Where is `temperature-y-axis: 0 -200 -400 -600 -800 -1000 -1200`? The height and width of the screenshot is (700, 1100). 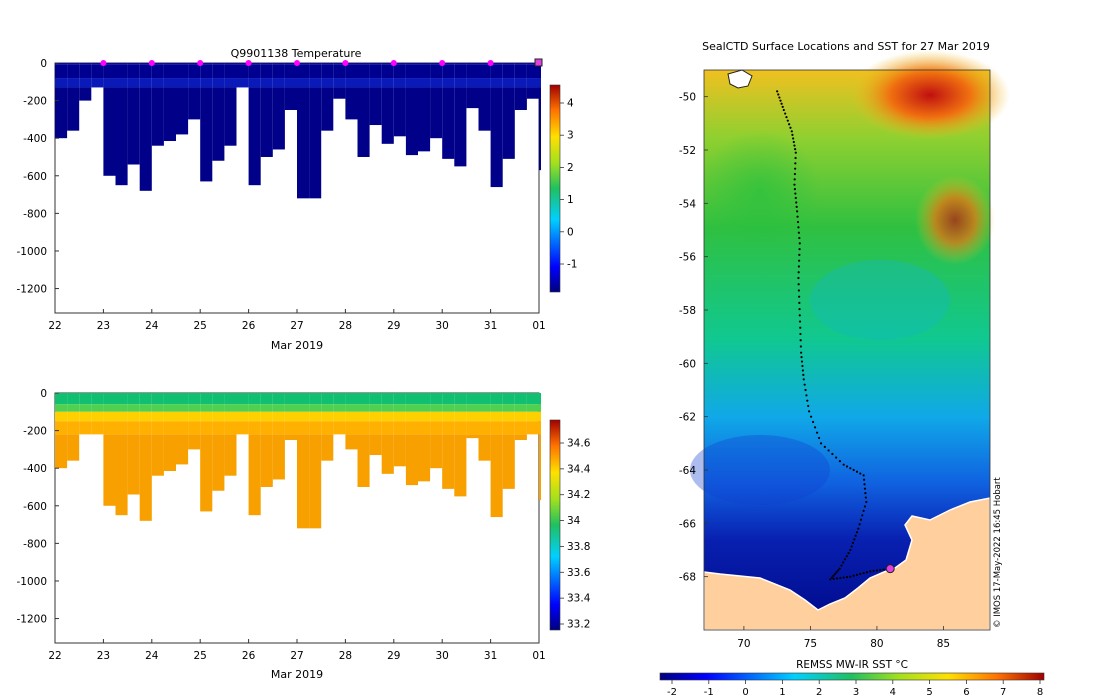
temperature-y-axis: 0 -200 -400 -600 -800 -1000 -1200 is located at coordinates (37, 177).